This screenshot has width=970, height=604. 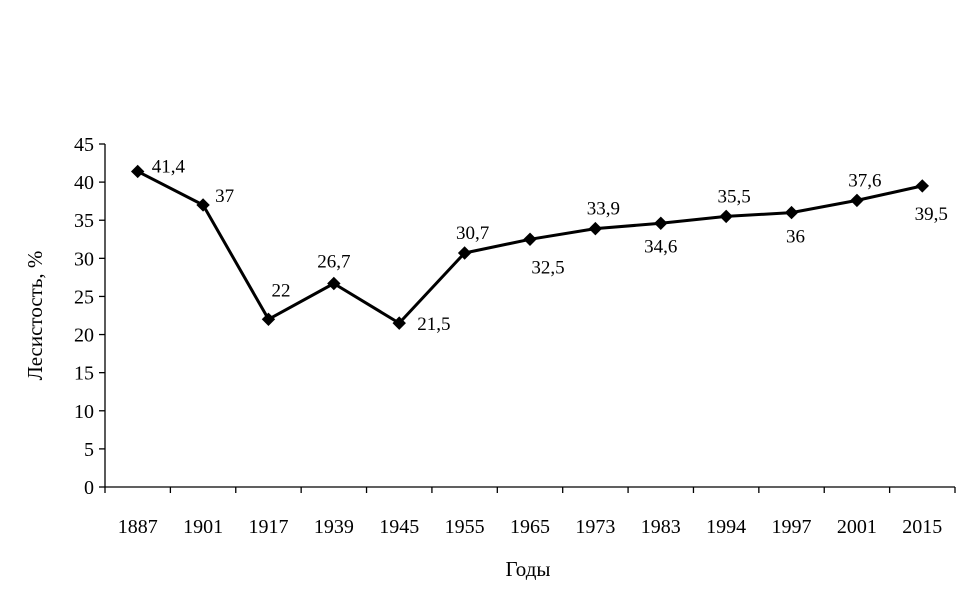 What do you see at coordinates (84, 412) in the screenshot?
I see `y-tick-label: 10` at bounding box center [84, 412].